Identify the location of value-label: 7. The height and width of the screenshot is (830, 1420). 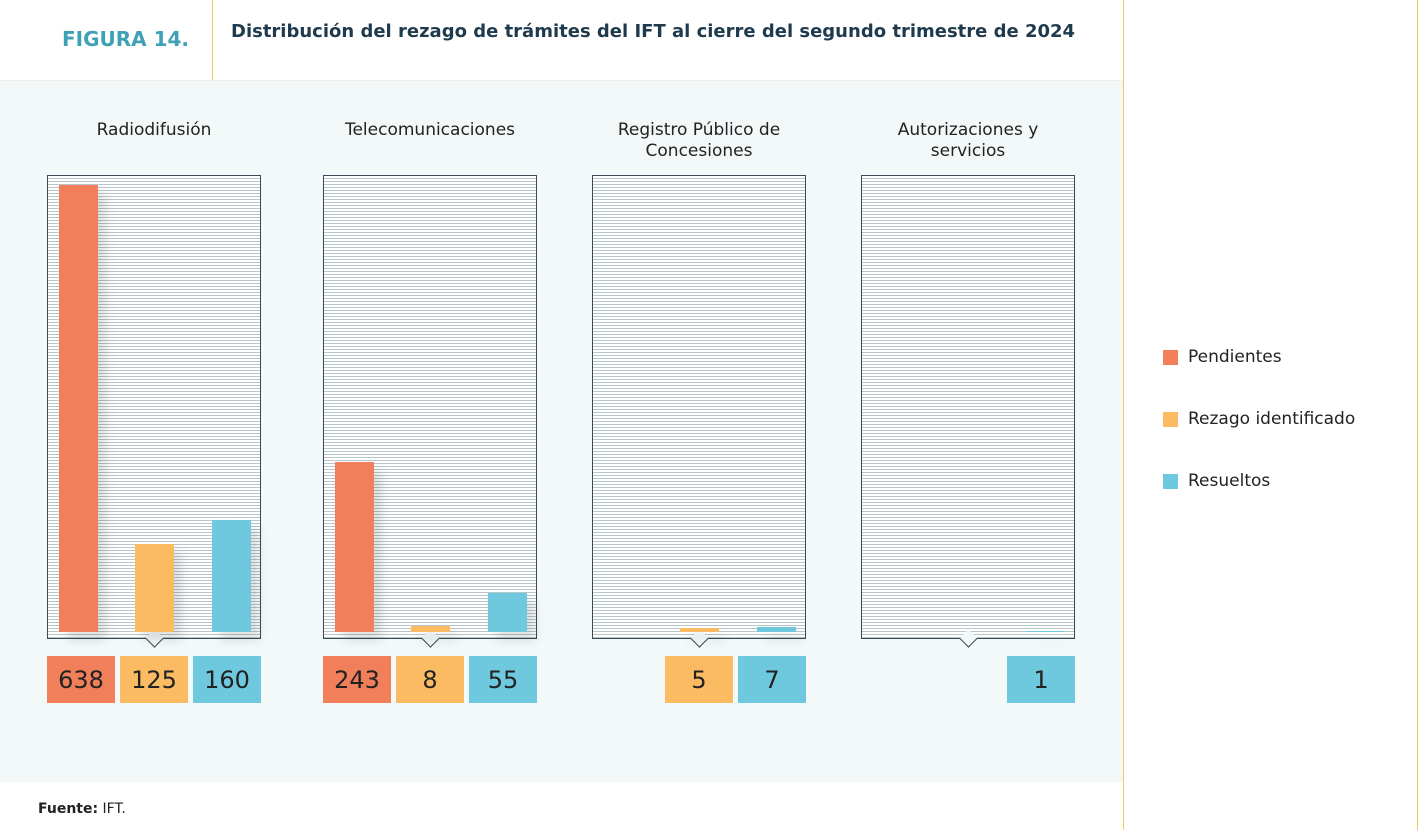
(772, 679).